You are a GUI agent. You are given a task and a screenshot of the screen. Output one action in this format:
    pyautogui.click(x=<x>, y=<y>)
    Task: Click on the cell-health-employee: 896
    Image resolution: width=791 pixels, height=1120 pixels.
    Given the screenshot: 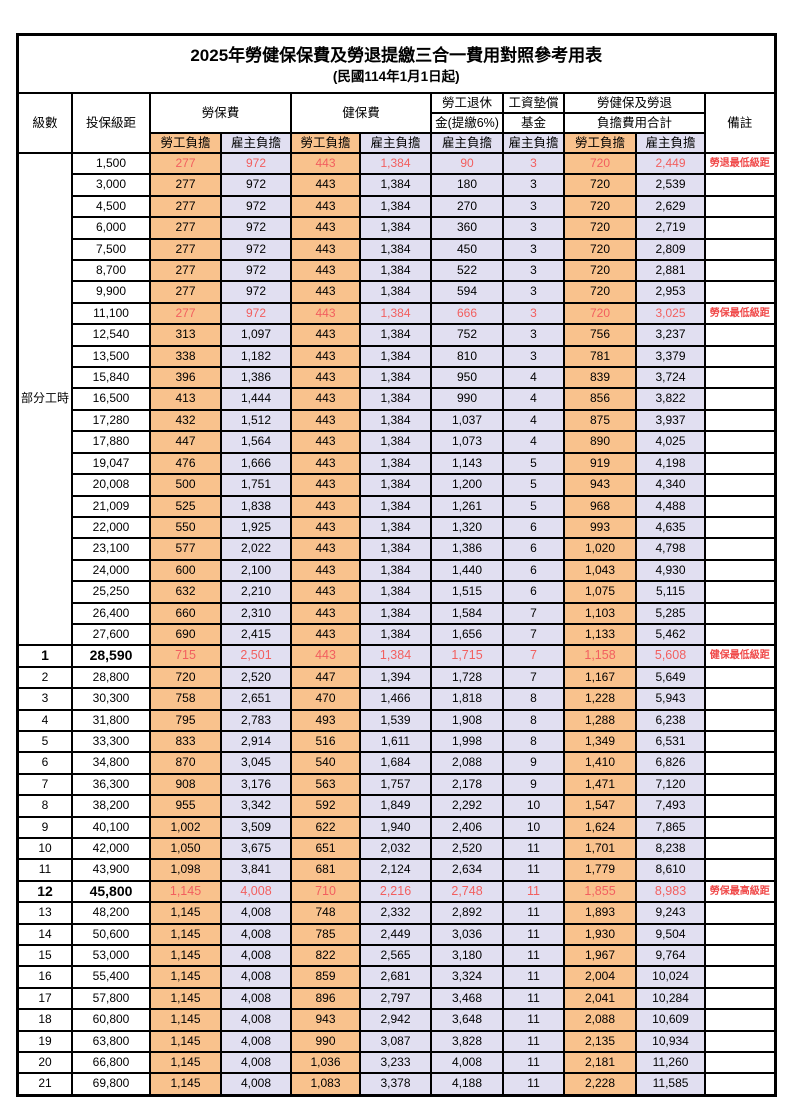 What is the action you would take?
    pyautogui.click(x=326, y=998)
    